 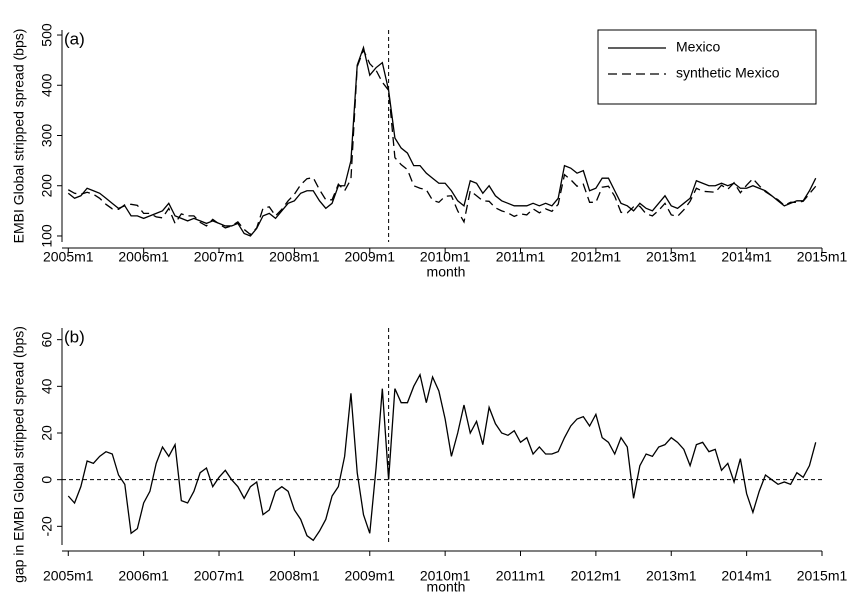 What do you see at coordinates (47, 480) in the screenshot?
I see `y-tick-label: 0` at bounding box center [47, 480].